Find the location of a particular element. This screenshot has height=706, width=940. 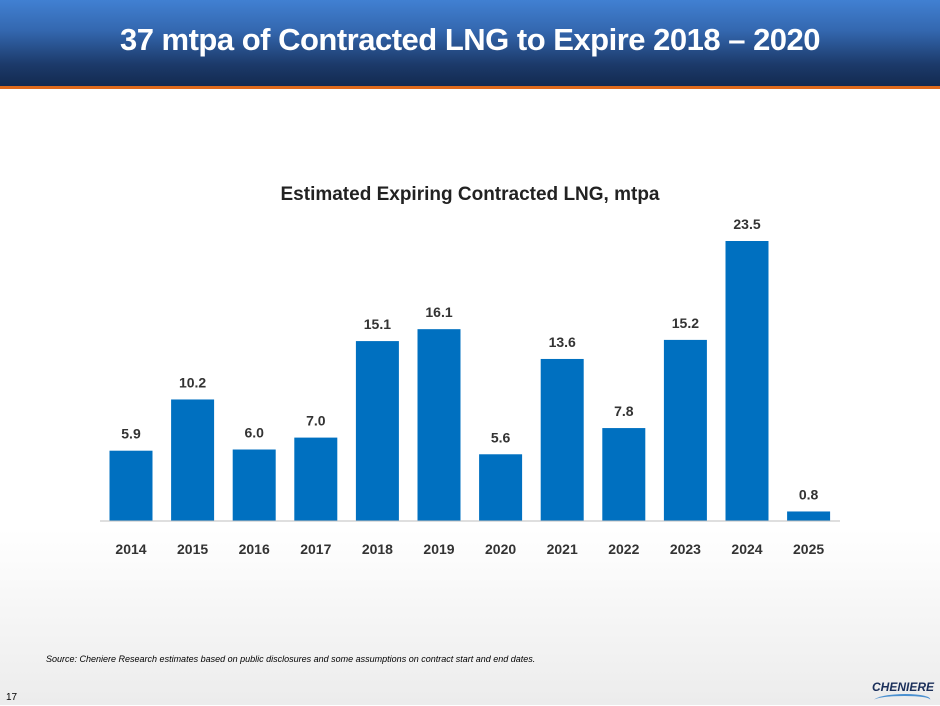

data-label: 13.6 is located at coordinates (562, 342).